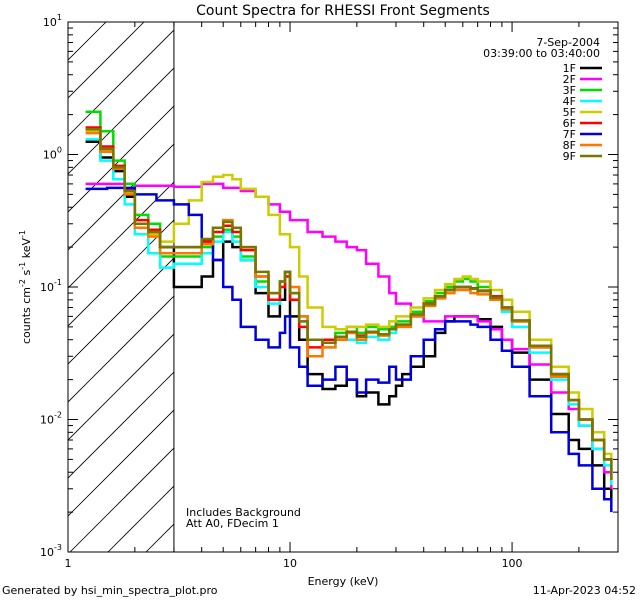  What do you see at coordinates (343, 11) in the screenshot?
I see `chart-title: Count Spectra for RHESSI Front Segments` at bounding box center [343, 11].